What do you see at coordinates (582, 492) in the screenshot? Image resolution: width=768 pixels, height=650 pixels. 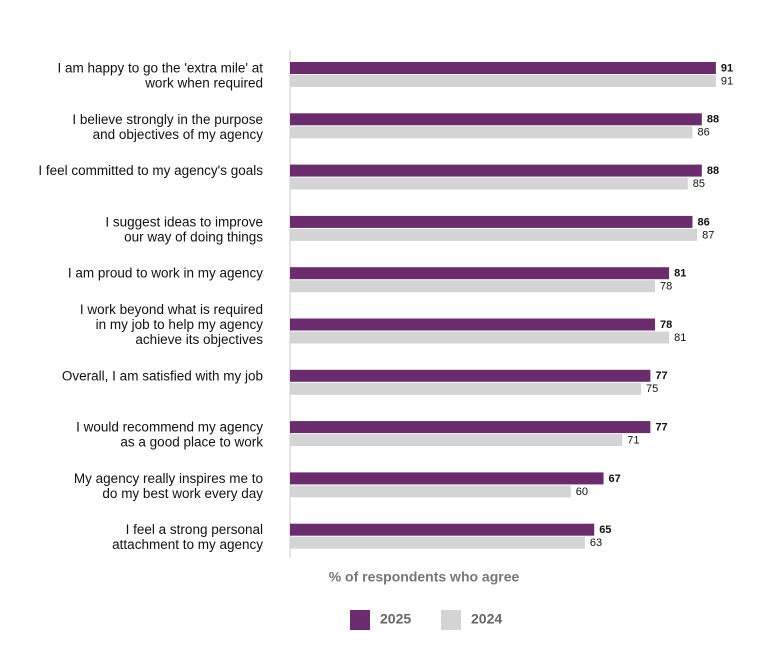 I see `value-label: 60` at bounding box center [582, 492].